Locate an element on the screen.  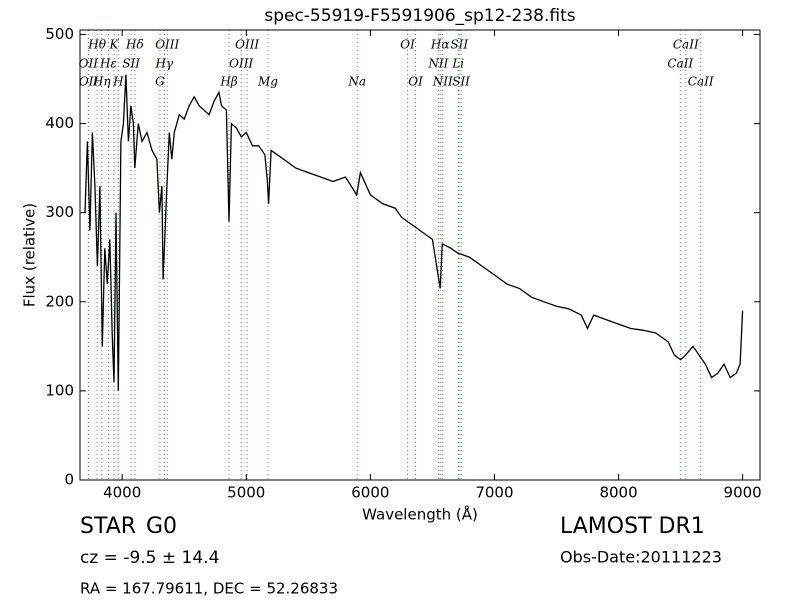
x-tick-label: 8000 is located at coordinates (618, 493).